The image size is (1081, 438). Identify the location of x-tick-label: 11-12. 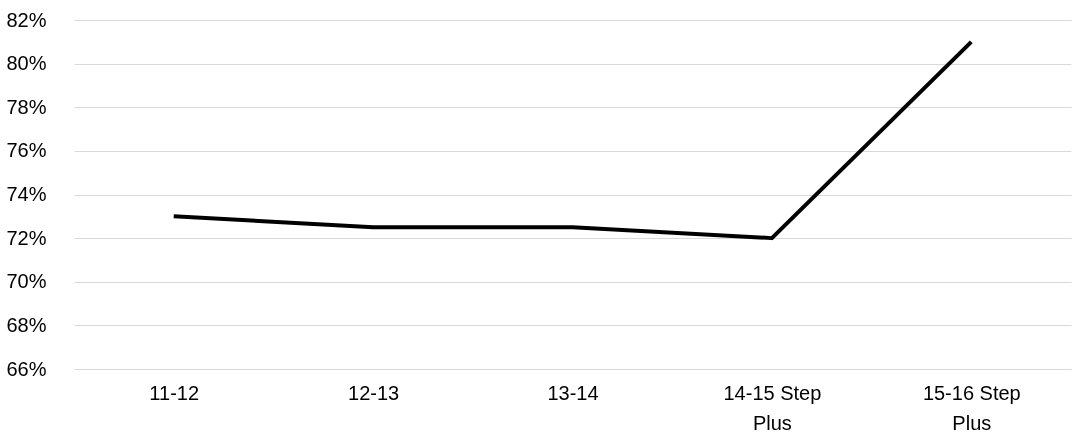
(174, 392).